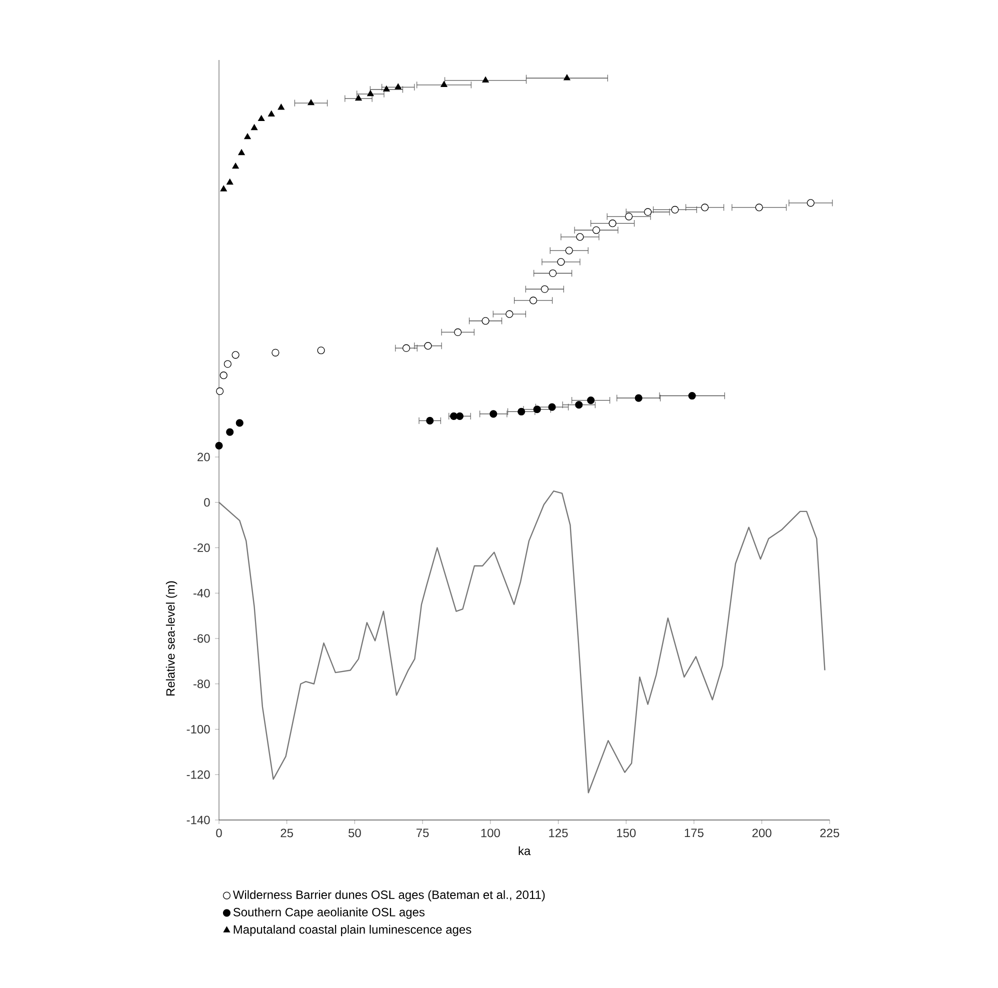 This screenshot has height=988, width=998. Describe the element at coordinates (204, 457) in the screenshot. I see `y-tick-label: 20` at that location.